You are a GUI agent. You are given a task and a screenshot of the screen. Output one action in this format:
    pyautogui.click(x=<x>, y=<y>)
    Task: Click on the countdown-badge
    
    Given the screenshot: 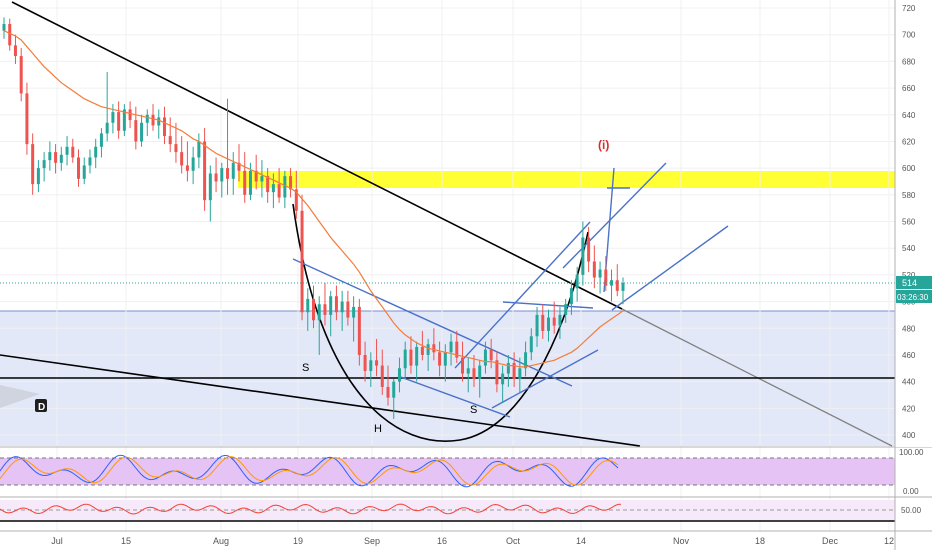 What is the action you would take?
    pyautogui.click(x=914, y=296)
    